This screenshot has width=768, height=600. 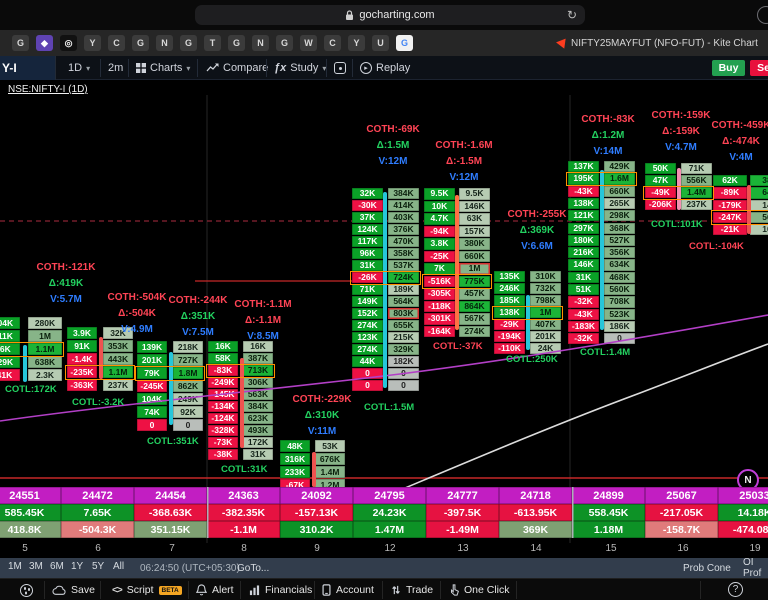 What do you see at coordinates (79, 68) in the screenshot?
I see `interval-selector: 1D ▾` at bounding box center [79, 68].